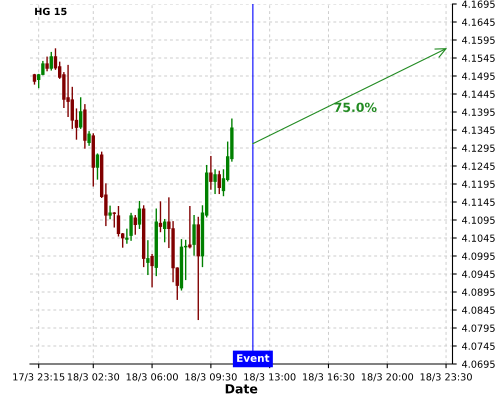  What do you see at coordinates (478, 256) in the screenshot?
I see `y-tick-label: 4.0995` at bounding box center [478, 256].